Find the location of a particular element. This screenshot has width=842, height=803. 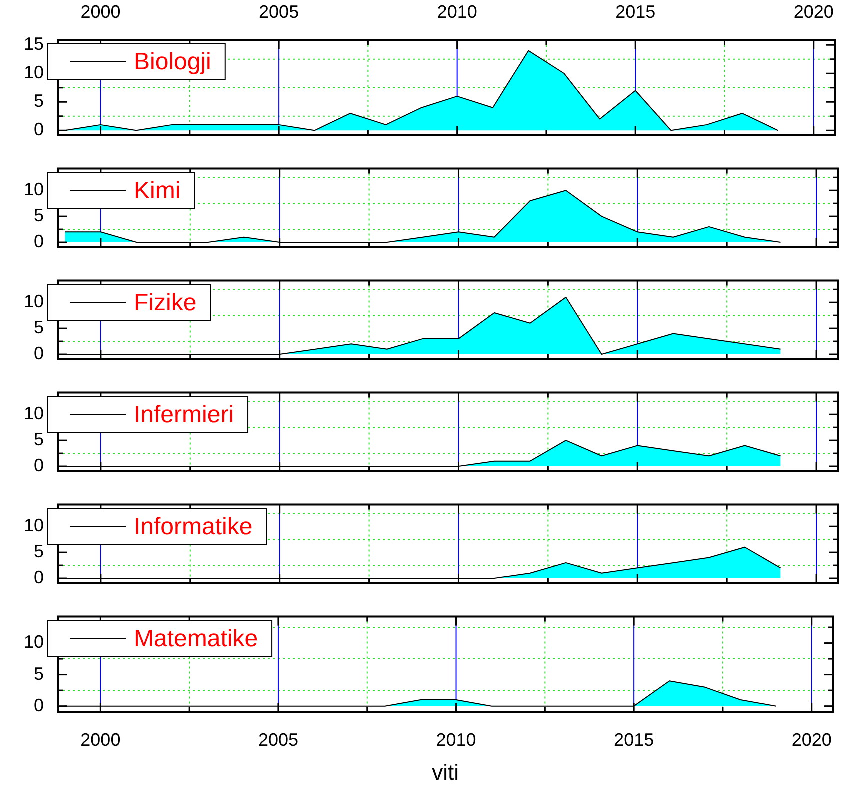

y-tick-label: 15 is located at coordinates (34, 44).